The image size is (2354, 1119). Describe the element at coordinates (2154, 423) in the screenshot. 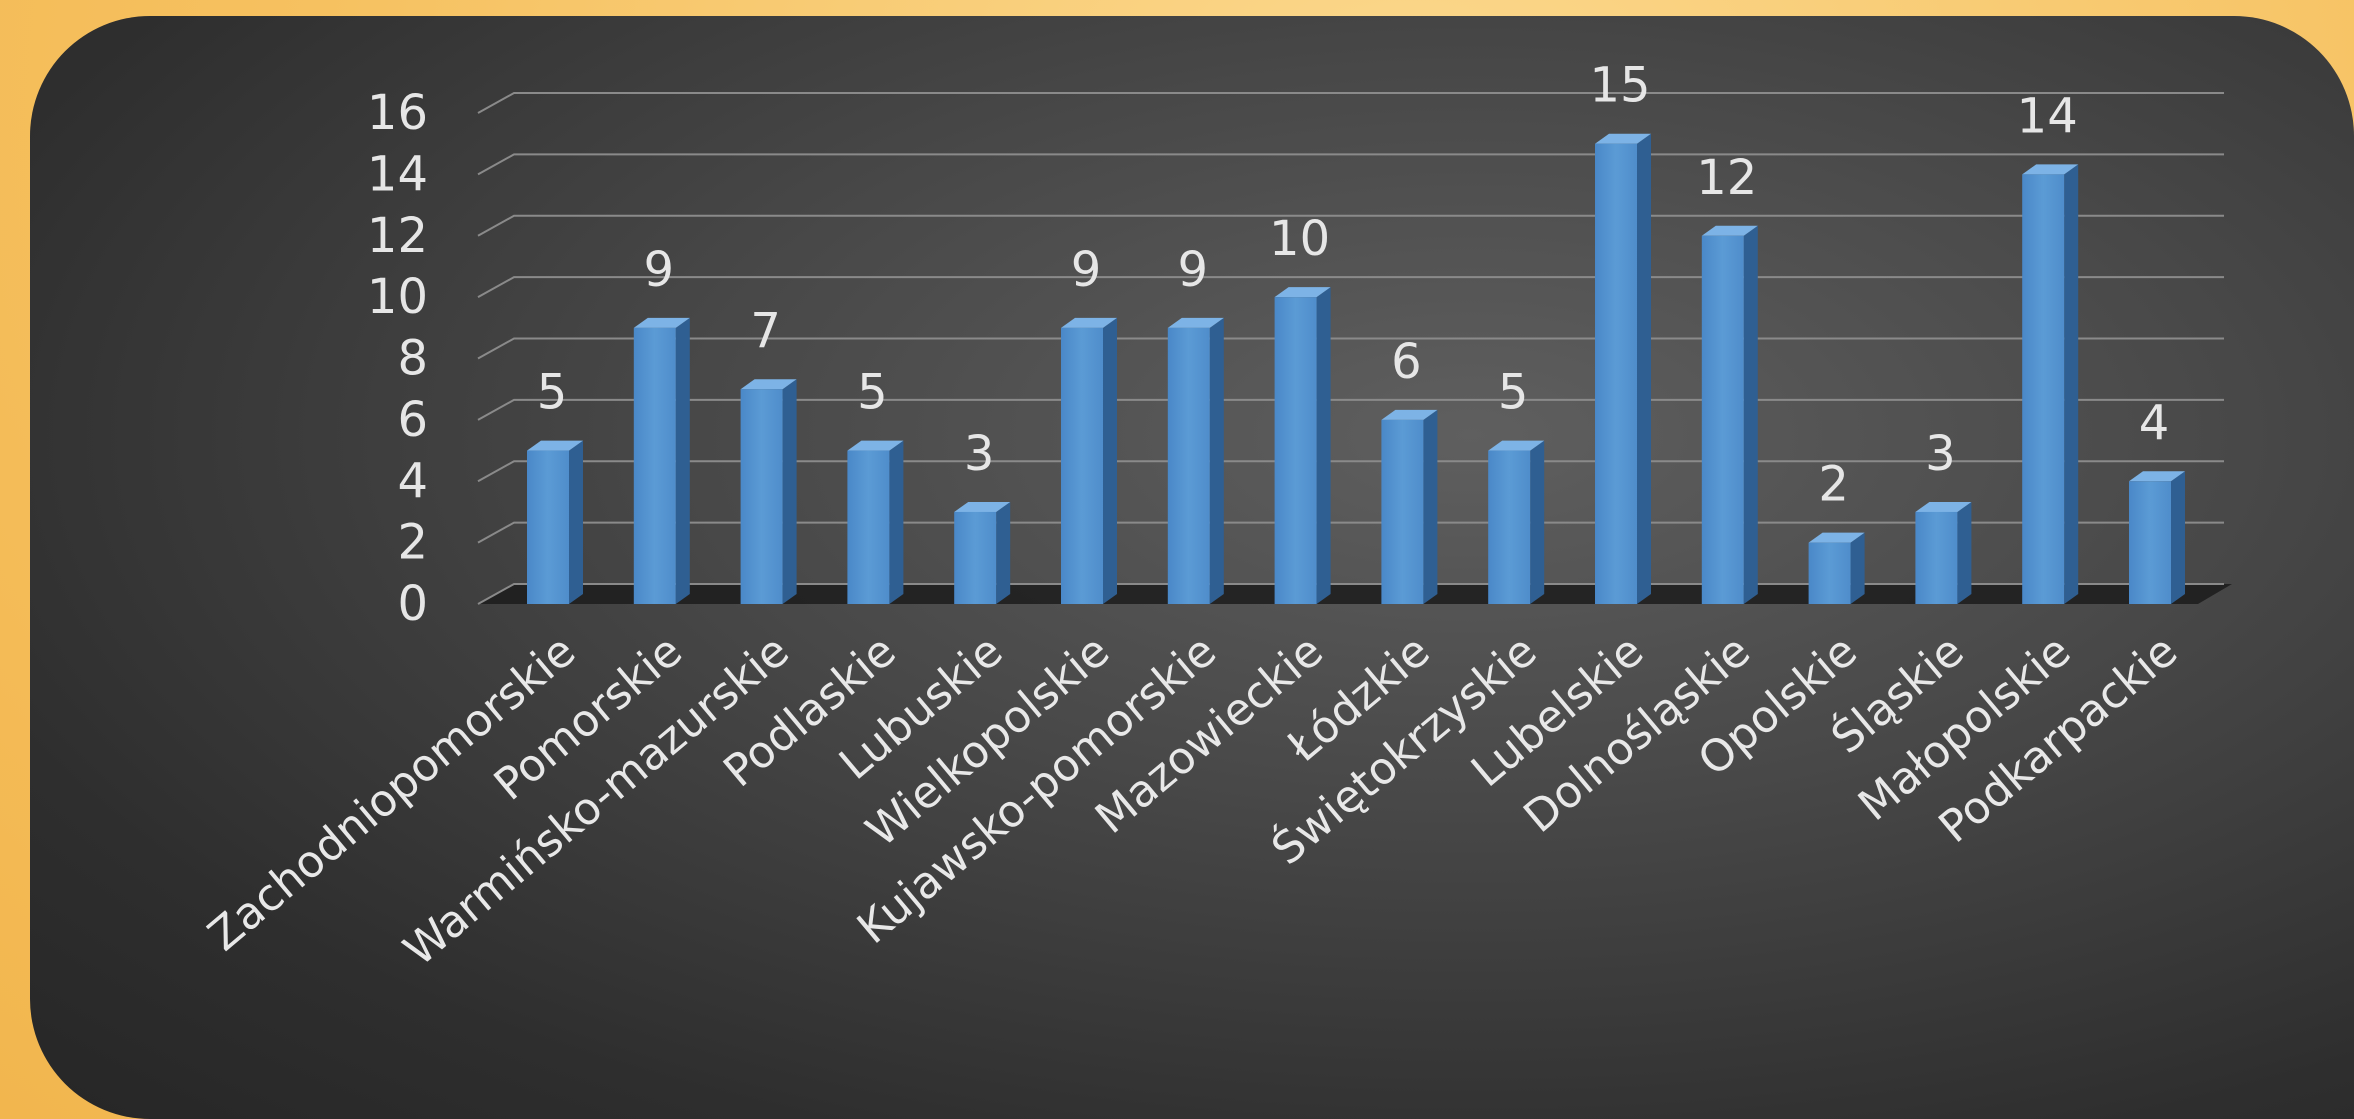

I see `data-label: 4` at that location.